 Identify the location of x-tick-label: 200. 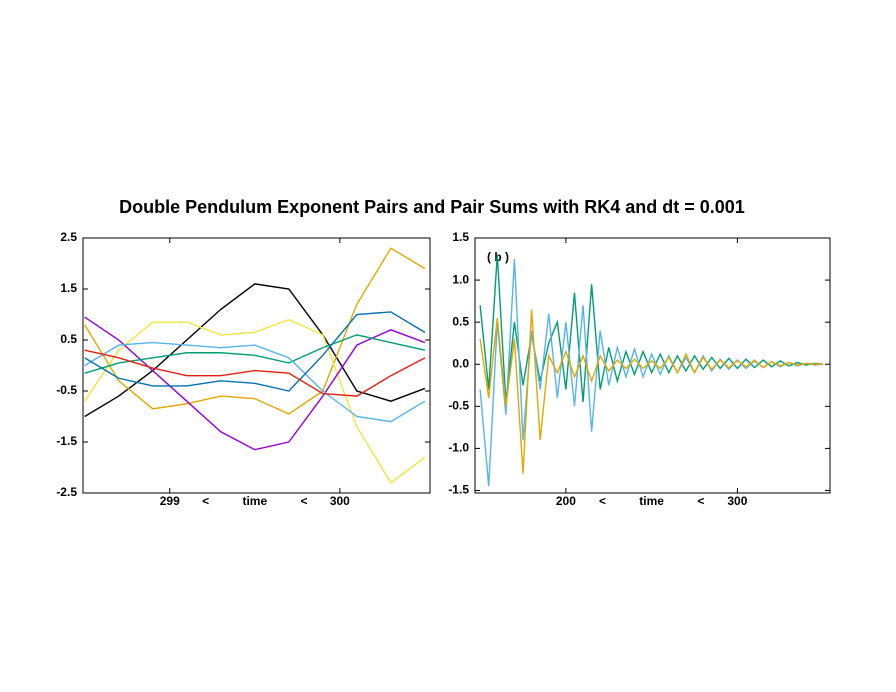
(566, 501).